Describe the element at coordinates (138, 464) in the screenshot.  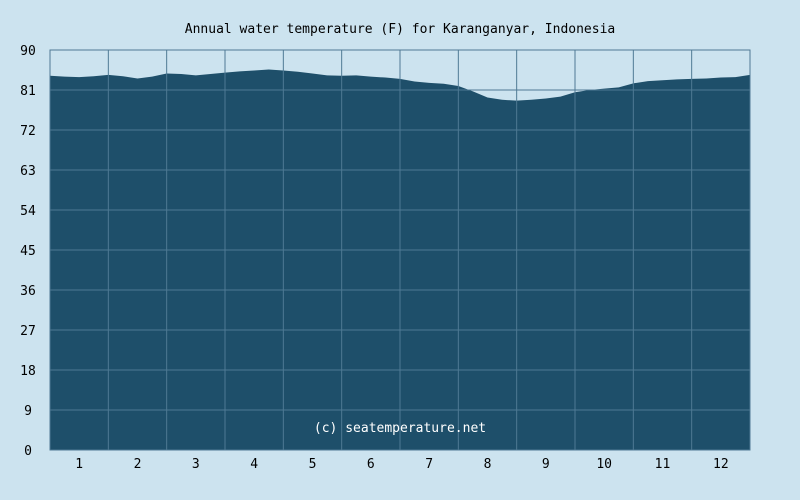
I see `x-tick-label: 2` at that location.